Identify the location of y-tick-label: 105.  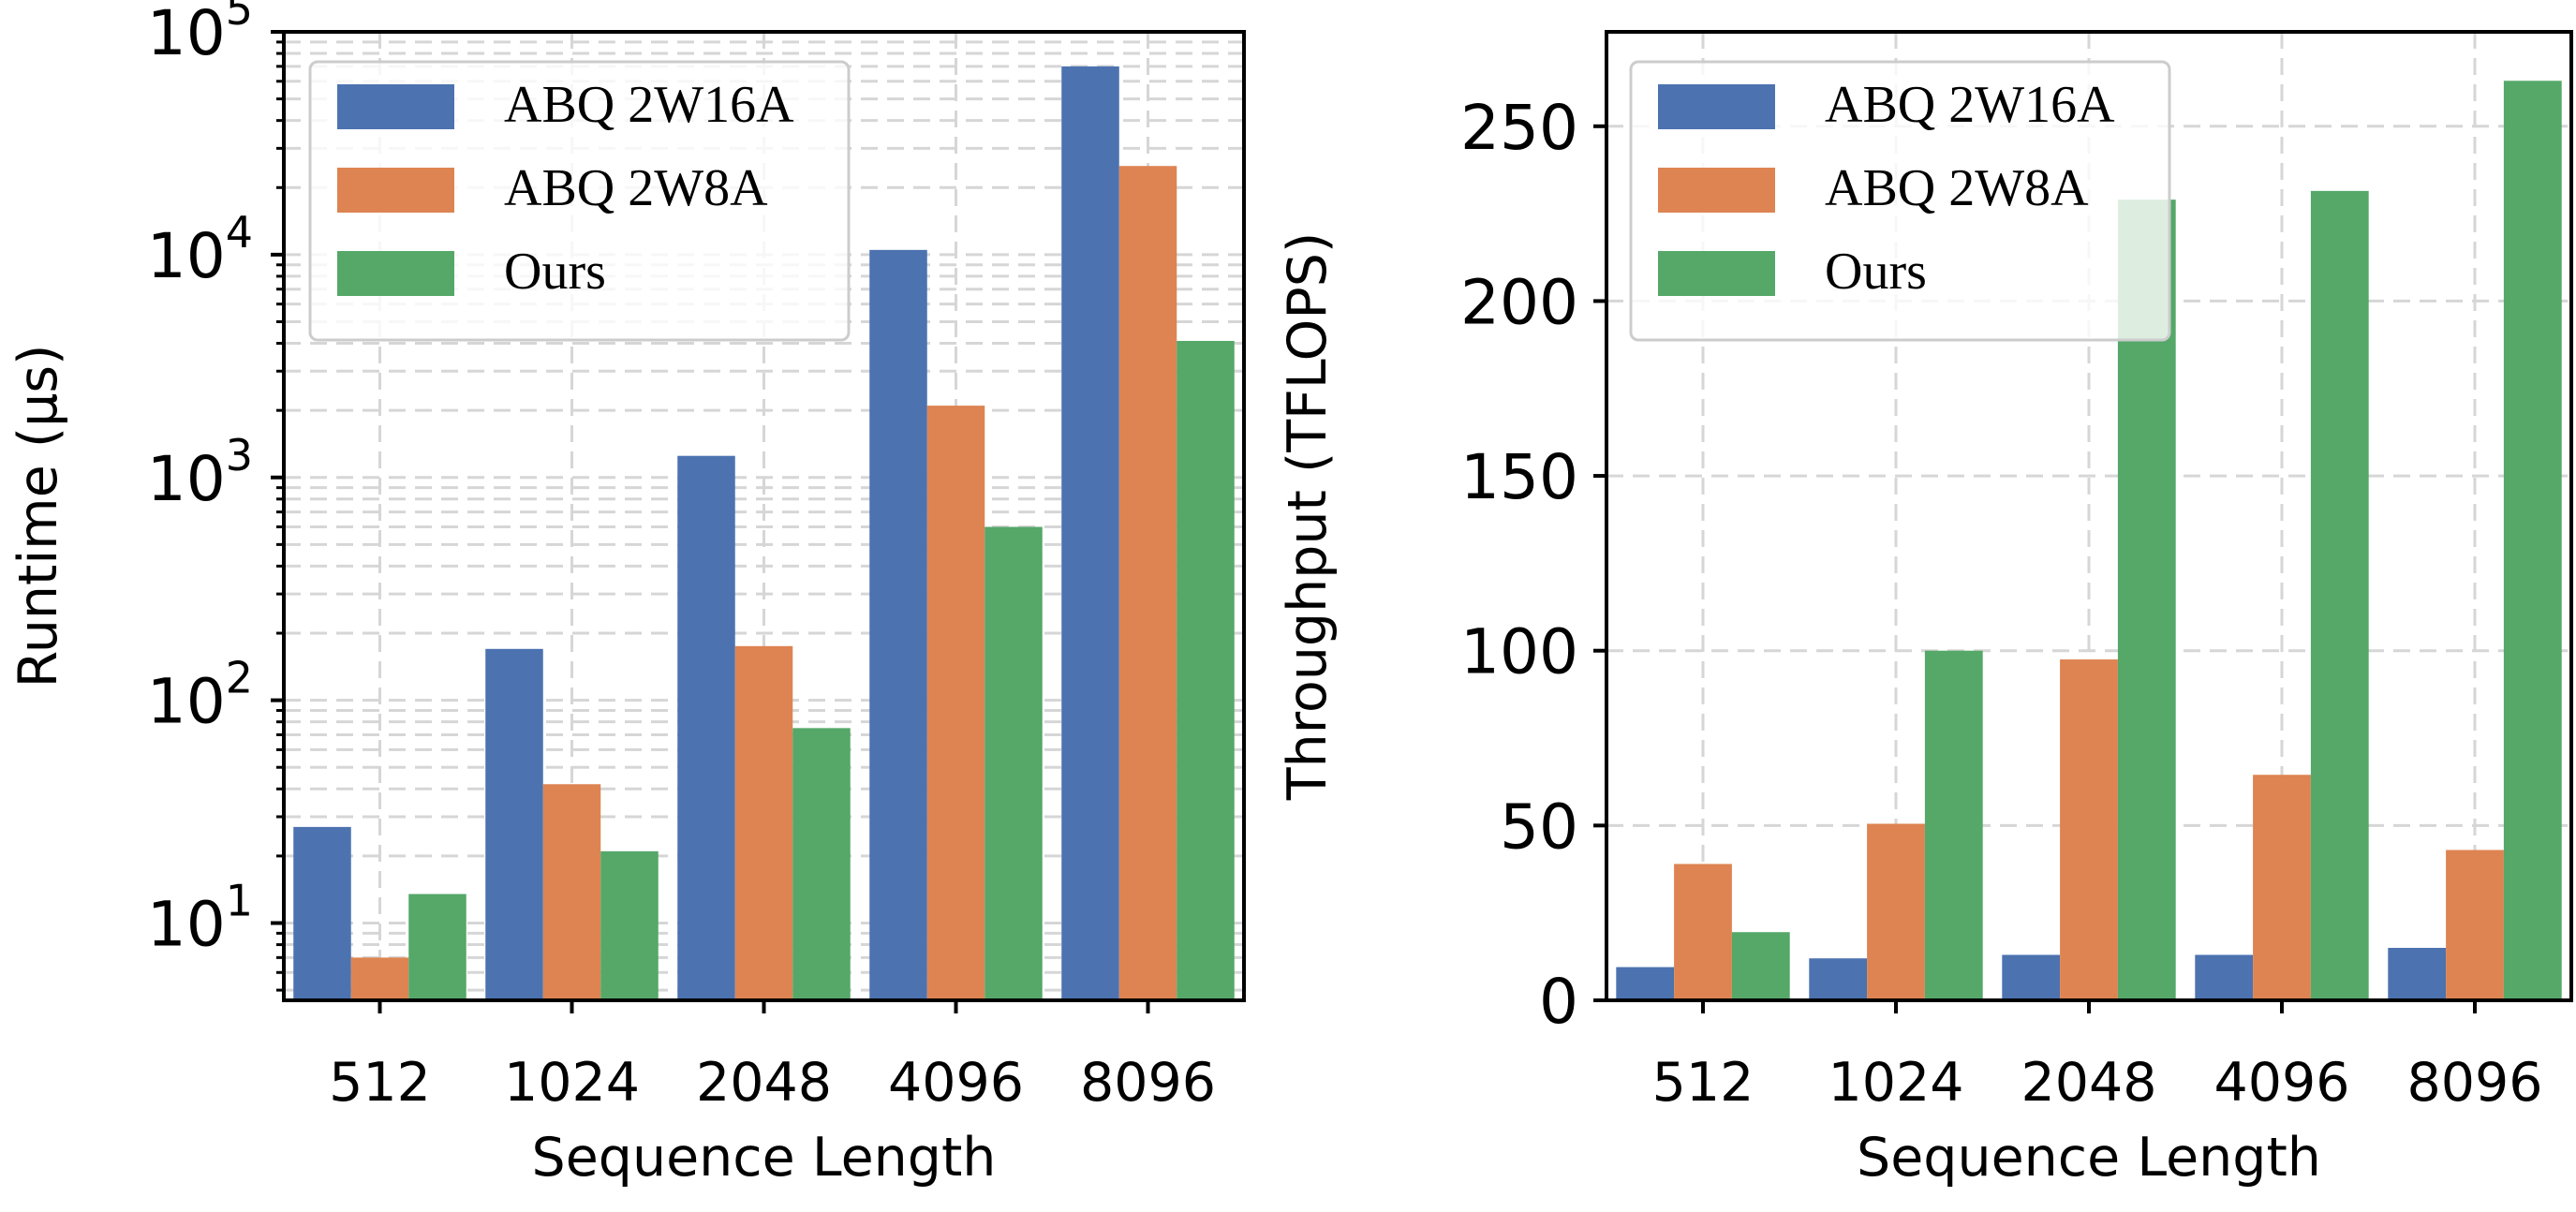
(200, 34).